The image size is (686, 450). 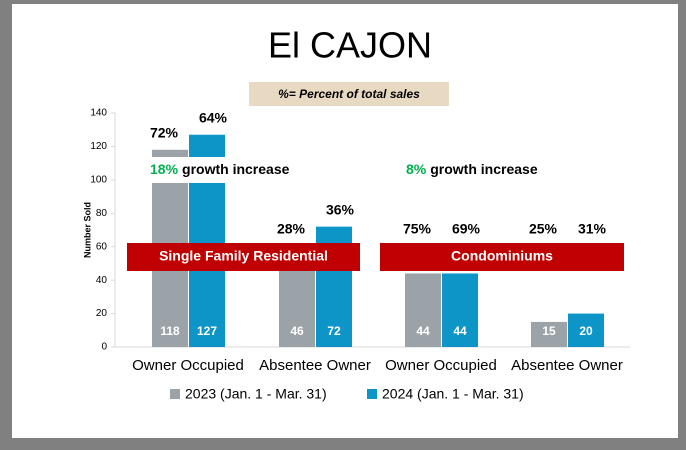 I want to click on percent-label: 64%, so click(x=213, y=117).